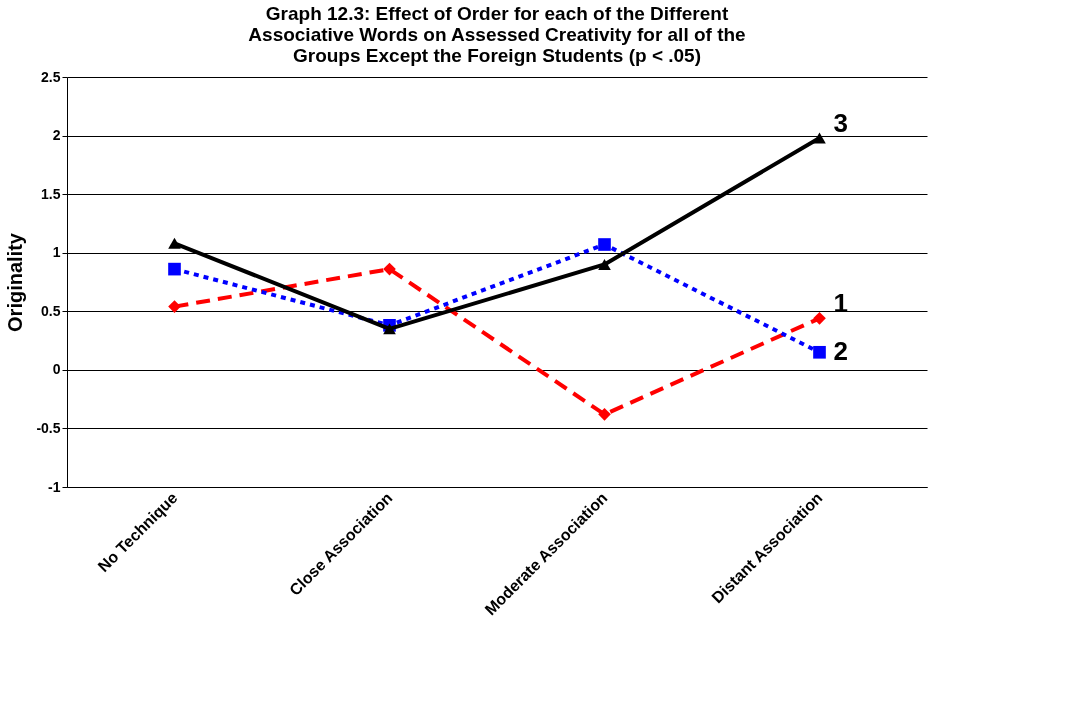  I want to click on y-tick-label: 0, so click(56, 369).